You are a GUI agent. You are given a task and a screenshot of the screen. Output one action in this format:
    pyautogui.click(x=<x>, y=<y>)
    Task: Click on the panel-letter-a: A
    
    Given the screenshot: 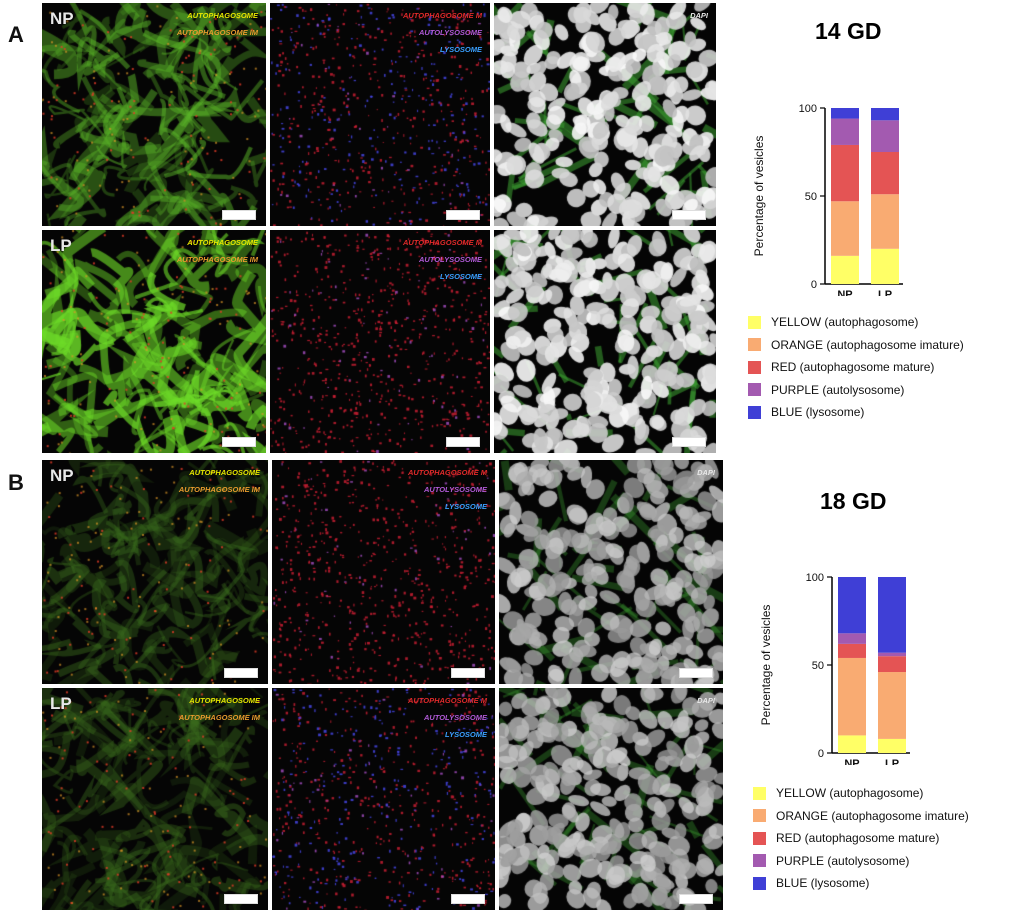 What is the action you would take?
    pyautogui.click(x=16, y=34)
    